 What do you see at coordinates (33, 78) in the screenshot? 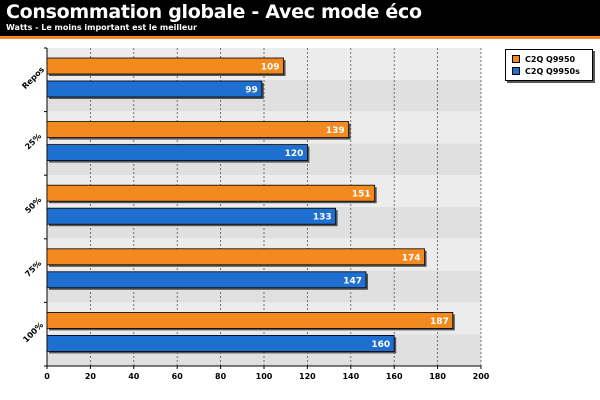
I see `category-label: Repos` at bounding box center [33, 78].